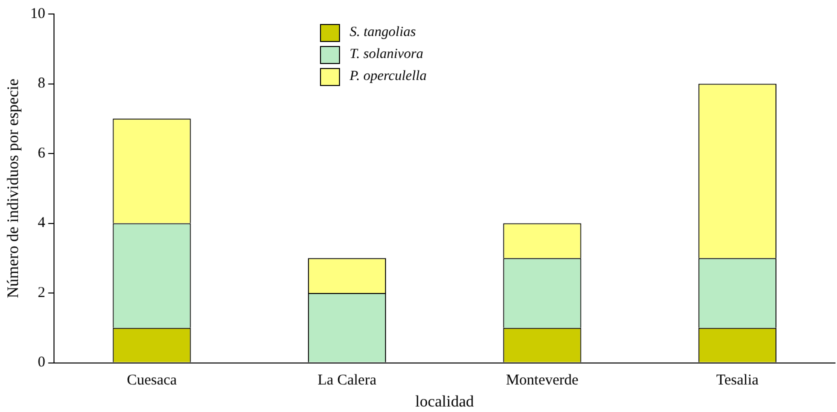 The width and height of the screenshot is (837, 412). Describe the element at coordinates (42, 362) in the screenshot. I see `y-tick-label: 0` at that location.